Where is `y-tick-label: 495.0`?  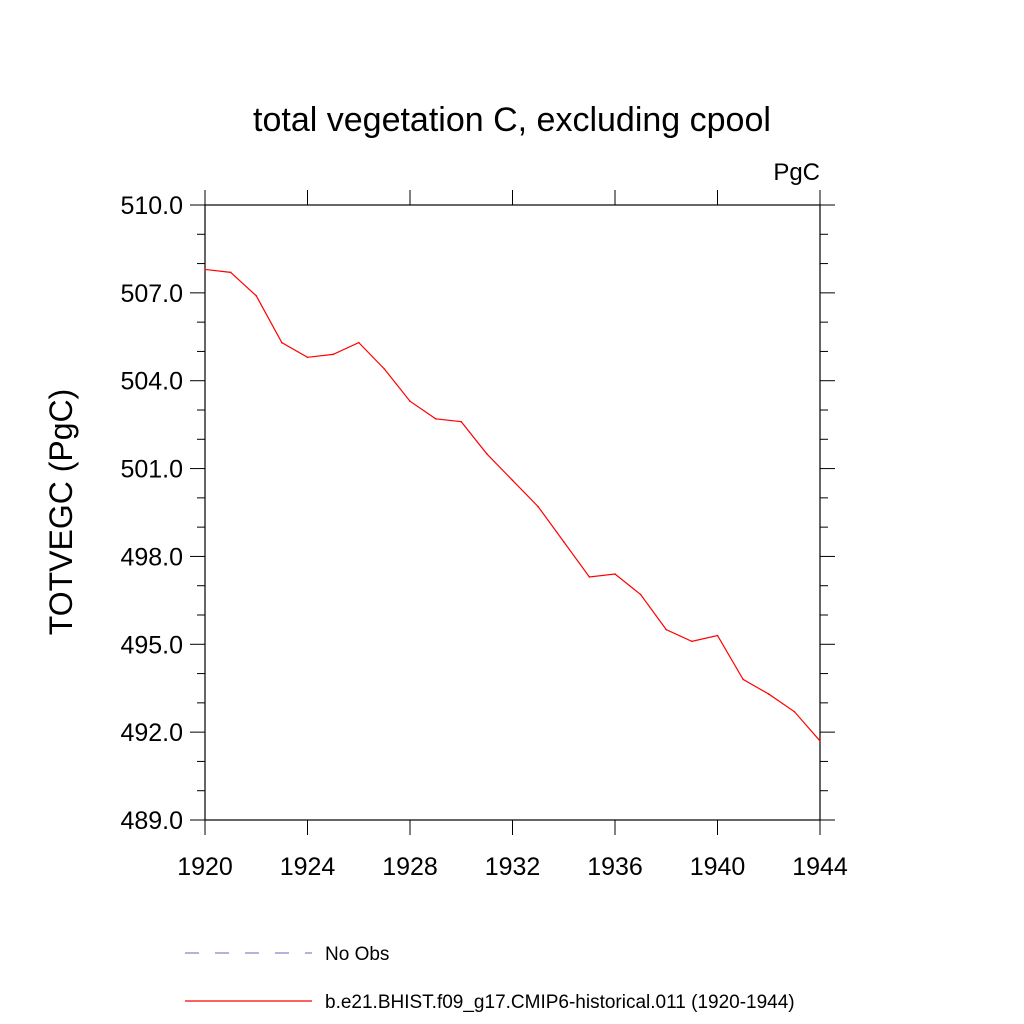 y-tick-label: 495.0 is located at coordinates (151, 645).